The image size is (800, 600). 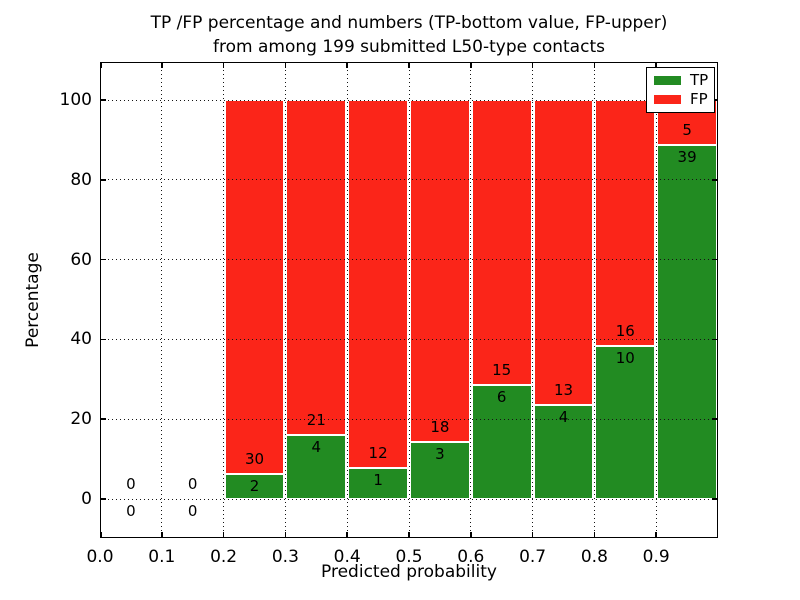 I want to click on tick-label-x: 0.0, so click(x=100, y=557).